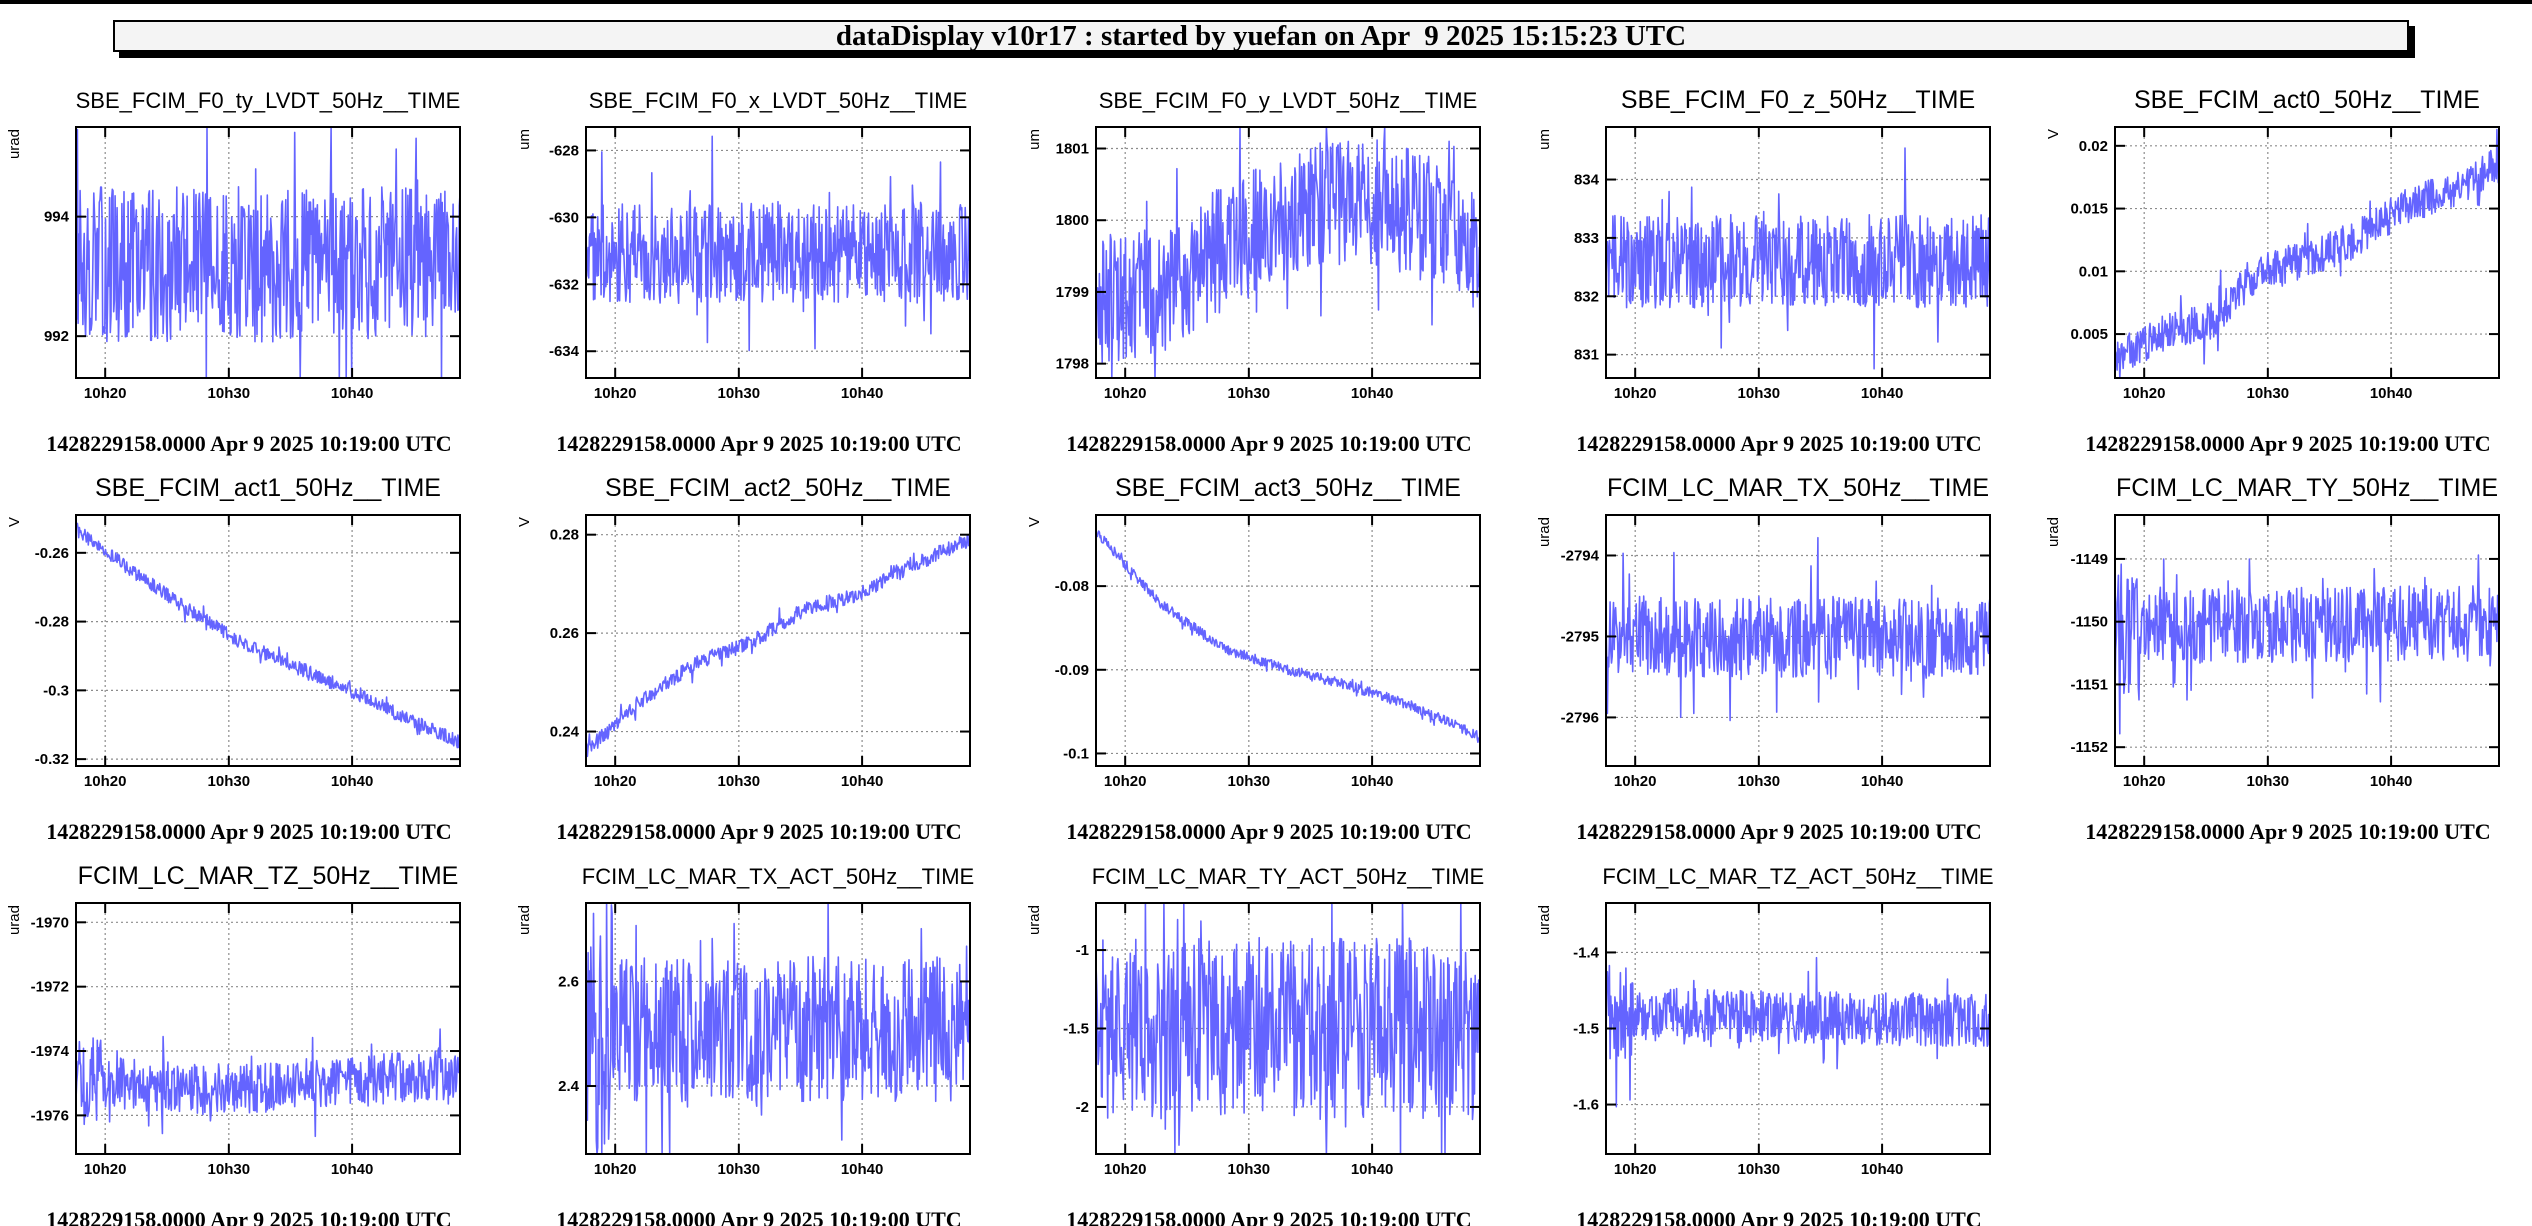  Describe the element at coordinates (268, 100) in the screenshot. I see `chart-title: SBE_FCIM_F0_ty_LVDT_50Hz__TIME` at that location.